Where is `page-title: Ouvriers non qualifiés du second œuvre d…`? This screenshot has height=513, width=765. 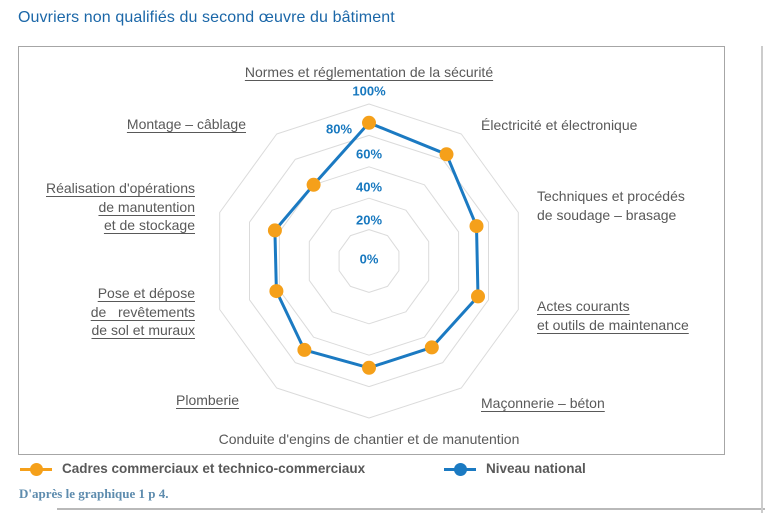
page-title: Ouvriers non qualifiés du second œuvre d… is located at coordinates (206, 17).